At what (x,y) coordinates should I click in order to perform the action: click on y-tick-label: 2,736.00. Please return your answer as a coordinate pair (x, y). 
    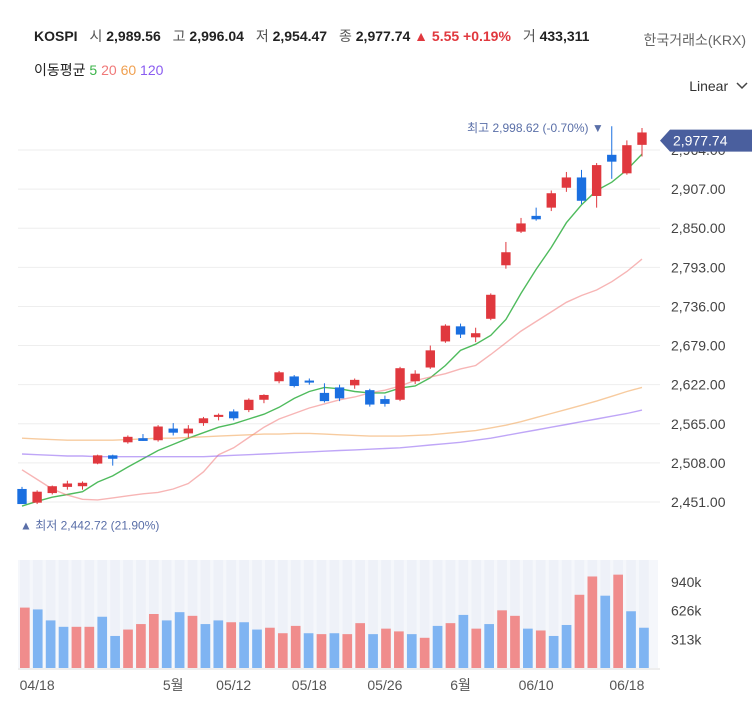
    Looking at the image, I should click on (698, 306).